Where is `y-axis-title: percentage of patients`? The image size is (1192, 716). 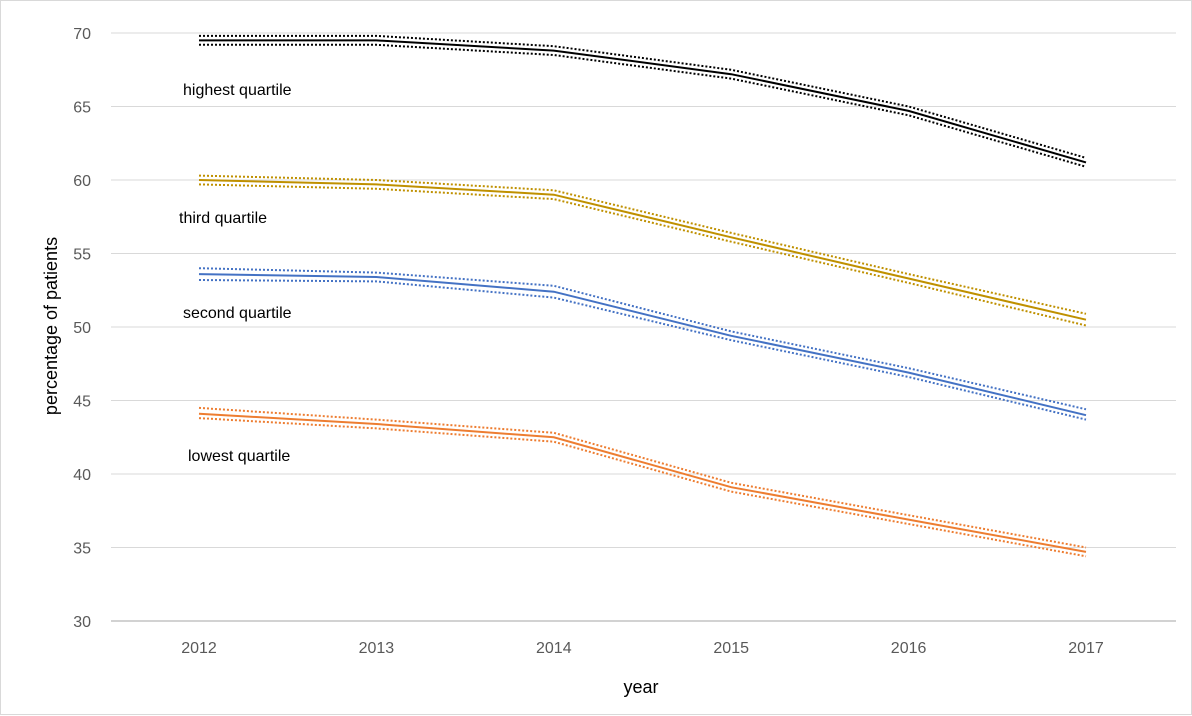 y-axis-title: percentage of patients is located at coordinates (51, 326).